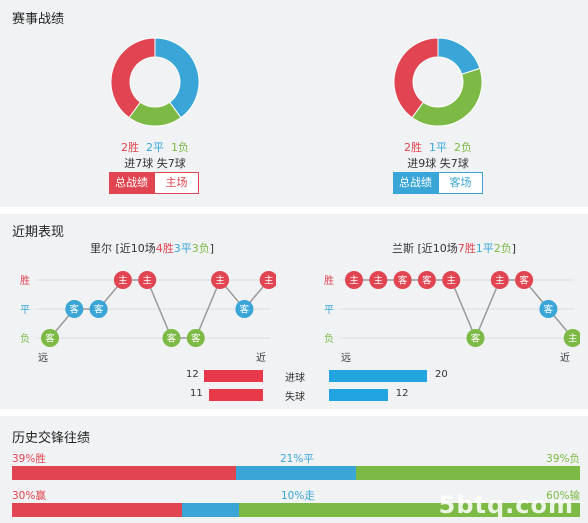  Describe the element at coordinates (563, 459) in the screenshot. I see `h2h-loss-label: 39%负` at that location.